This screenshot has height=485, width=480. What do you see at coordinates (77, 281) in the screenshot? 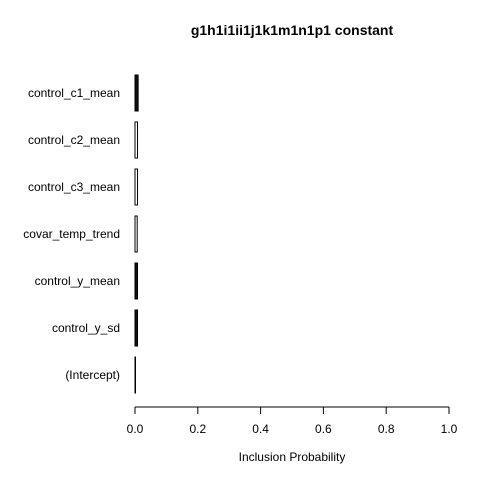
I see `category-label: control_y_mean` at bounding box center [77, 281].